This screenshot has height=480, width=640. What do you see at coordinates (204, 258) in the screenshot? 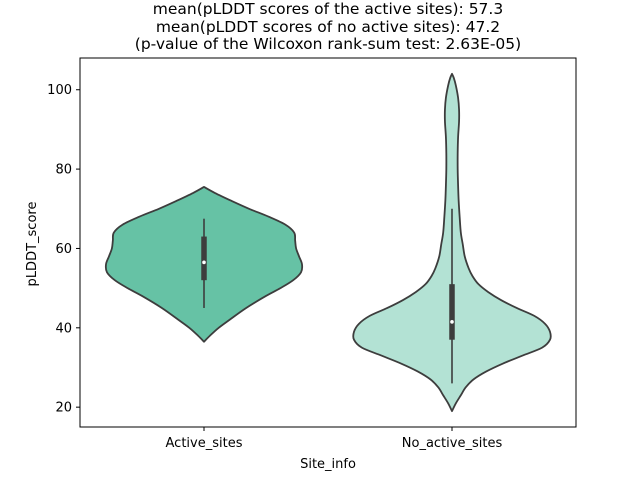
I see `iqr-box-active-sites` at bounding box center [204, 258].